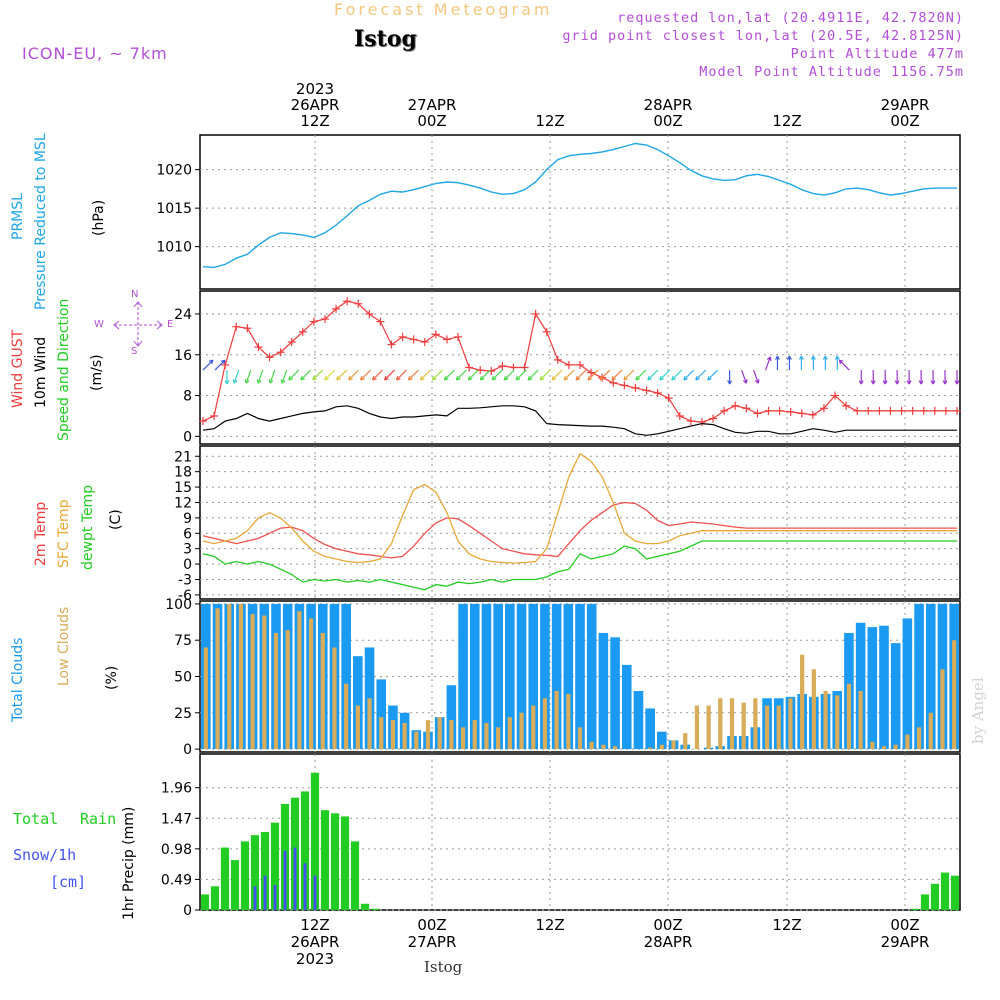  What do you see at coordinates (183, 678) in the screenshot?
I see `ytick-label-clouds: 50` at bounding box center [183, 678].